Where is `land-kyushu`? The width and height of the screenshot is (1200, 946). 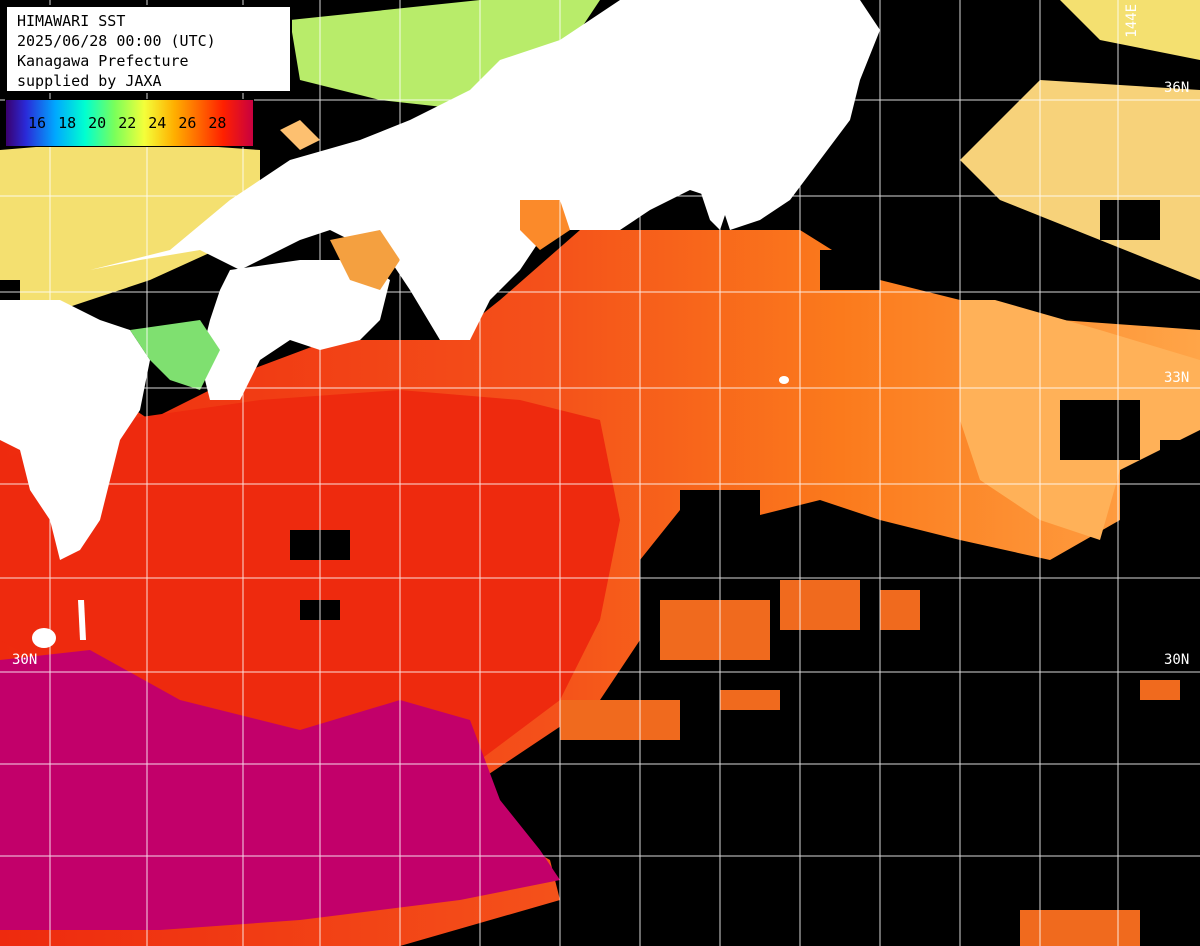 land-kyushu is located at coordinates (75, 430).